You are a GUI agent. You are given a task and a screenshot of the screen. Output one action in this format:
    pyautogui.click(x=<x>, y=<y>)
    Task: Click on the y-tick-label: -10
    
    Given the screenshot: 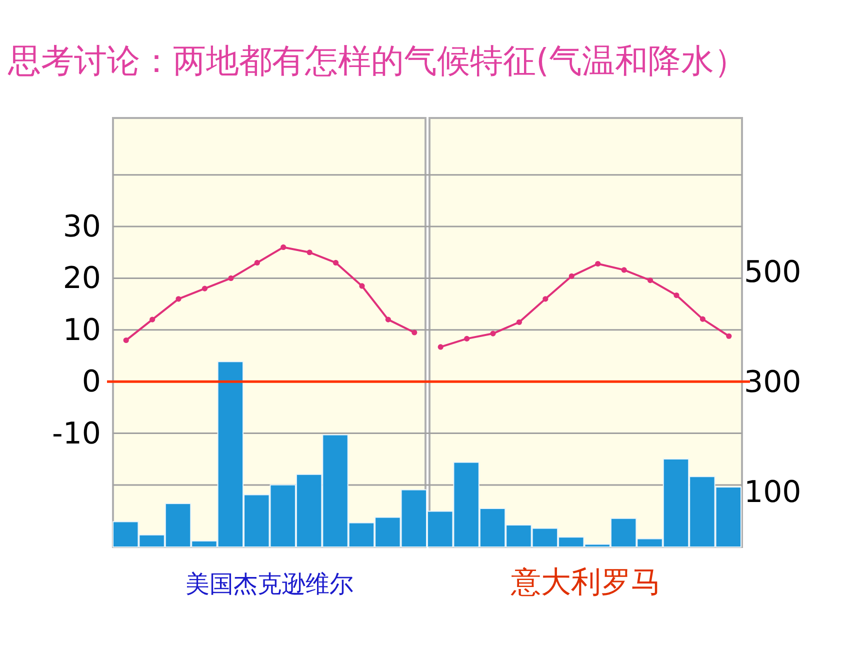 What is the action you would take?
    pyautogui.click(x=76, y=434)
    